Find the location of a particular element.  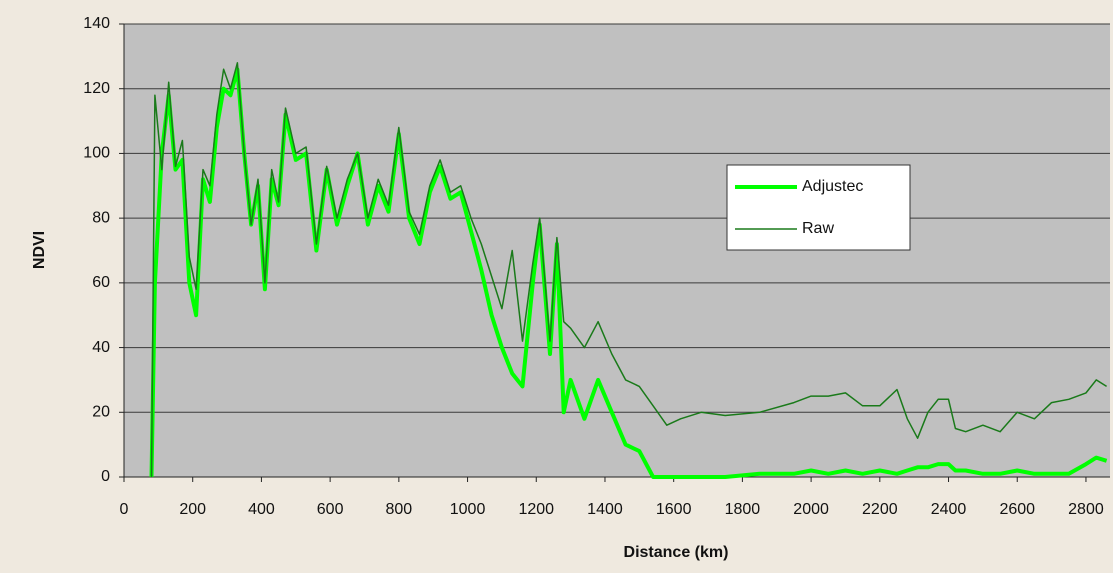

y-tick-label: 100 is located at coordinates (96, 153).